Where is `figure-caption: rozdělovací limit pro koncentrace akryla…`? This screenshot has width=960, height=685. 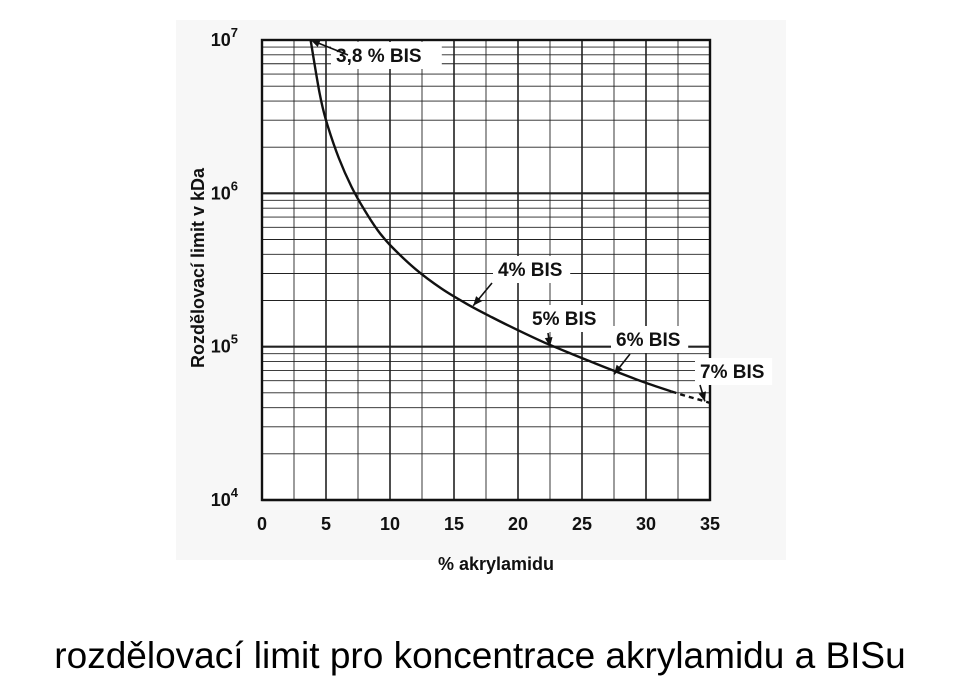
figure-caption: rozdělovací limit pro koncentrace akryla… is located at coordinates (480, 655).